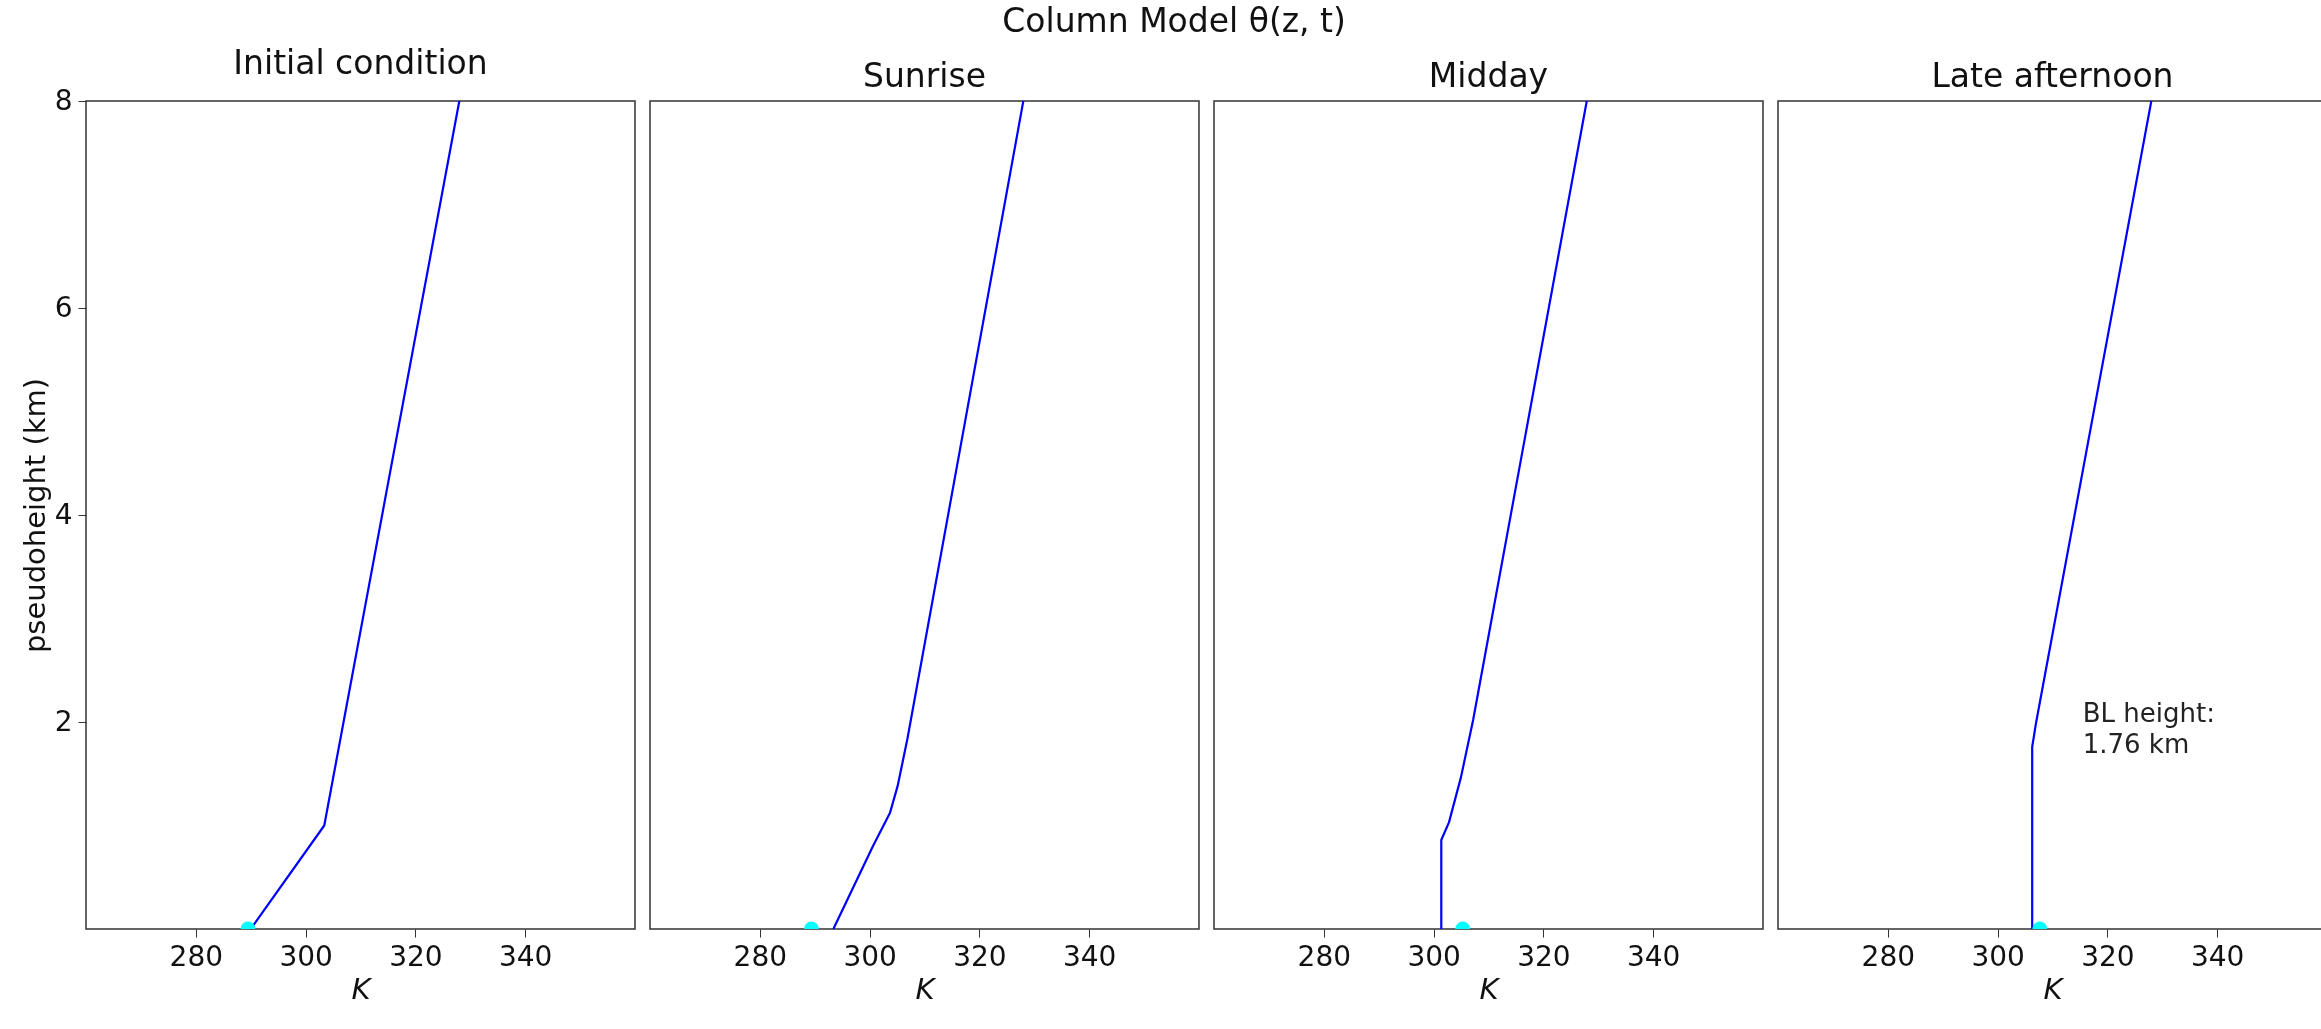  What do you see at coordinates (63, 307) in the screenshot?
I see `y-tick-label: 6` at bounding box center [63, 307].